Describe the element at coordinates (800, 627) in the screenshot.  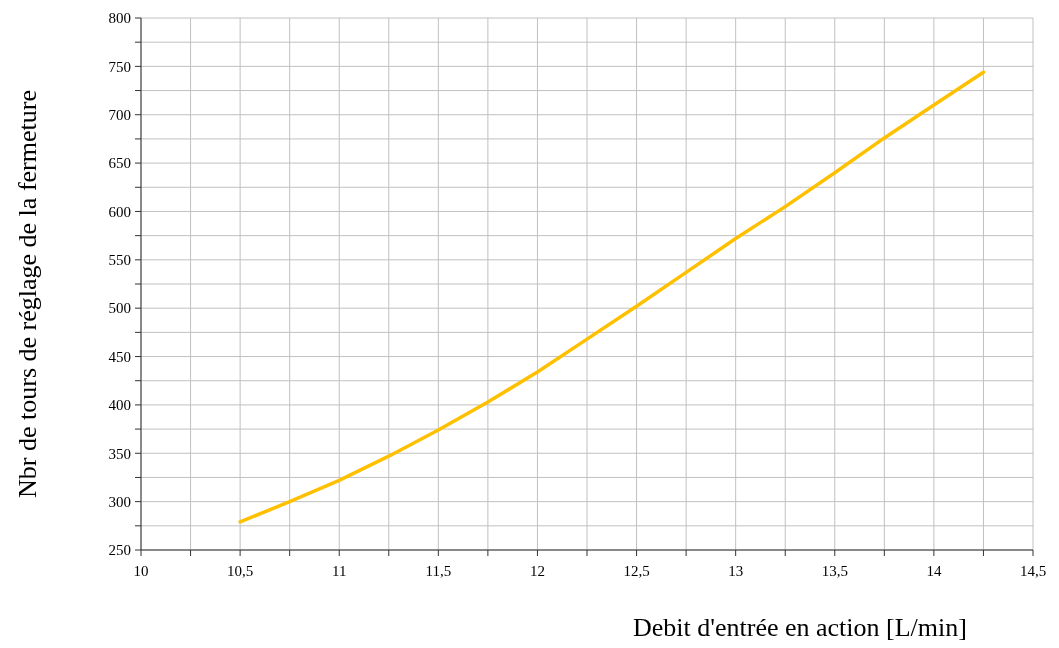
I see `x-axis-title: Debit d'entrée en action [L/min]` at that location.